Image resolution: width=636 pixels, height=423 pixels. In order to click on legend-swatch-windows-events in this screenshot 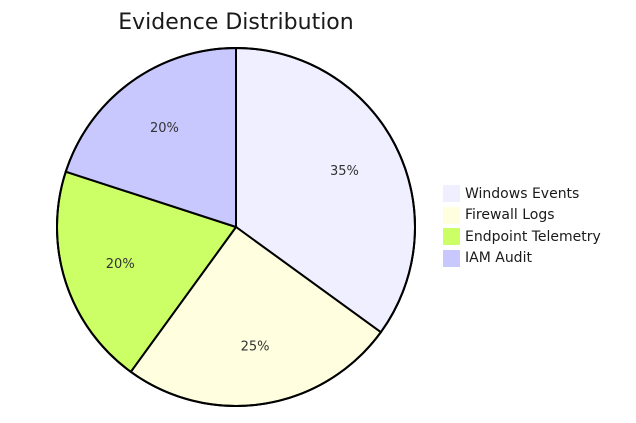, I will do `click(451, 194)`.